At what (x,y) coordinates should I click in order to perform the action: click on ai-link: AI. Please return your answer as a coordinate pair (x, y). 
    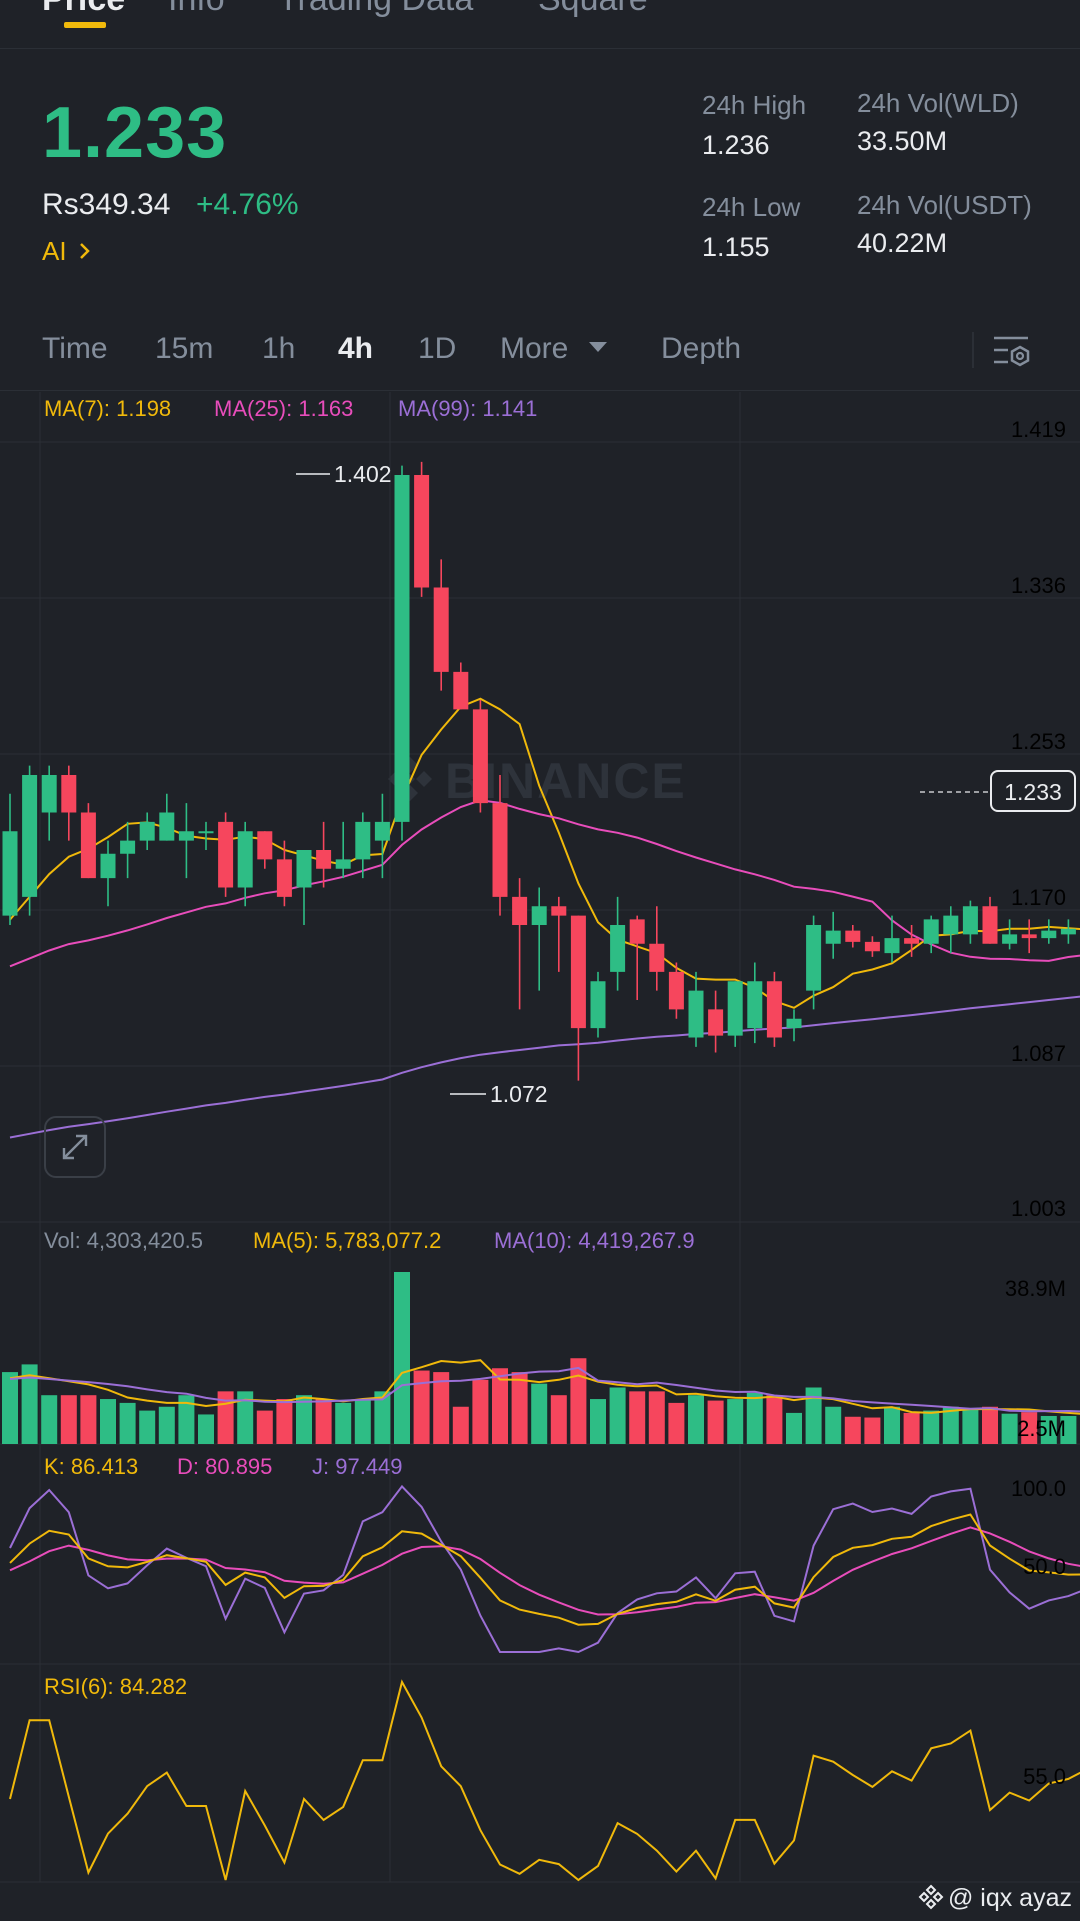
    Looking at the image, I should click on (67, 251).